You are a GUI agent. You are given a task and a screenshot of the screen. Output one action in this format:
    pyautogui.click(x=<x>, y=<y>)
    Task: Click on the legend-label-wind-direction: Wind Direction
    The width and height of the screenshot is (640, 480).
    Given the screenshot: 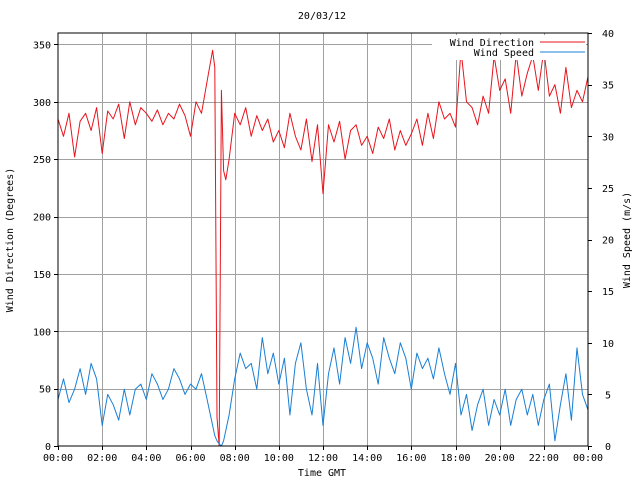 What is the action you would take?
    pyautogui.click(x=492, y=43)
    